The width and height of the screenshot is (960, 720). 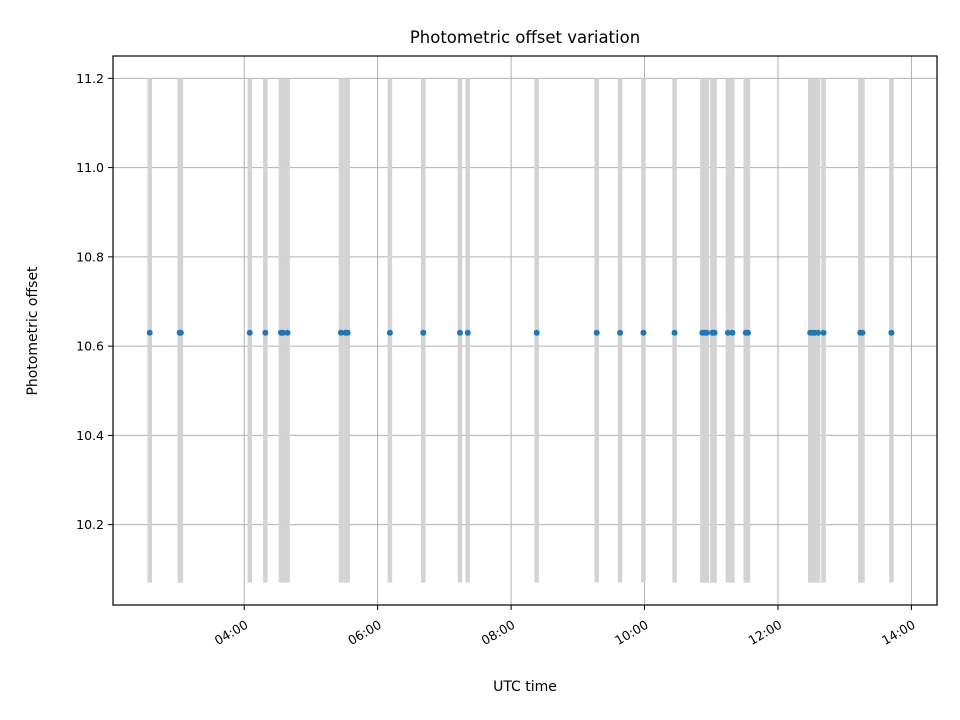 What do you see at coordinates (90, 524) in the screenshot?
I see `y-tick-label-0: 10.2` at bounding box center [90, 524].